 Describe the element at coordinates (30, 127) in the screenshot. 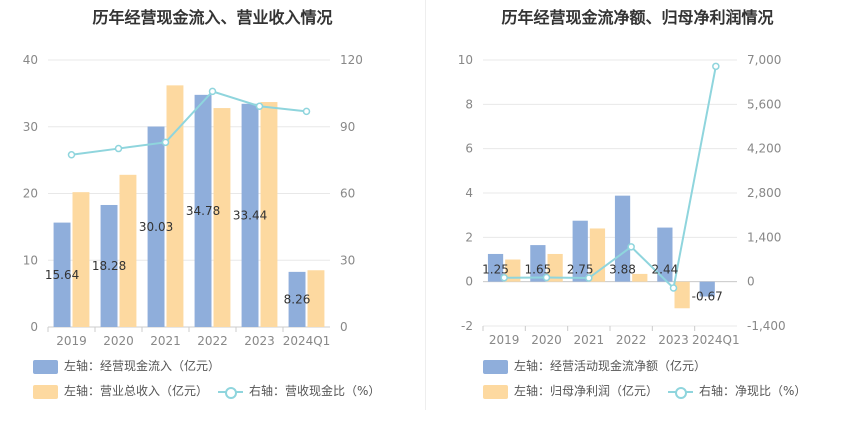

I see `left-tick-label: 30` at that location.